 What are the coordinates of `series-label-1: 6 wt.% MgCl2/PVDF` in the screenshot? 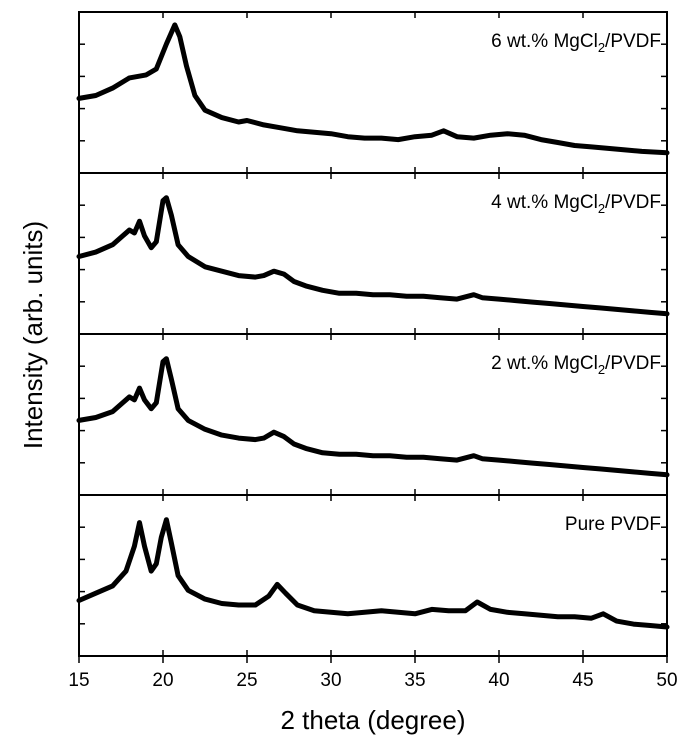 It's located at (576, 43).